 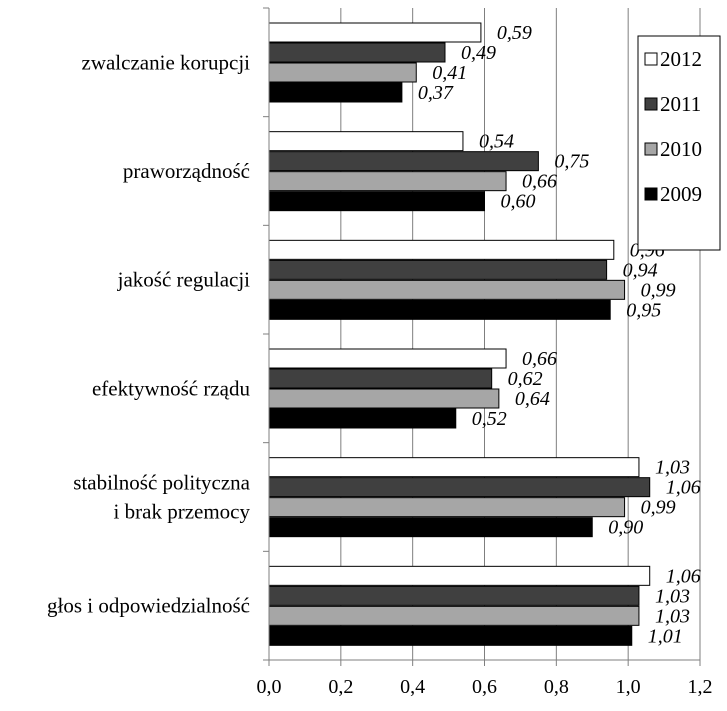 What do you see at coordinates (651, 59) in the screenshot?
I see `legend-swatch-2012` at bounding box center [651, 59].